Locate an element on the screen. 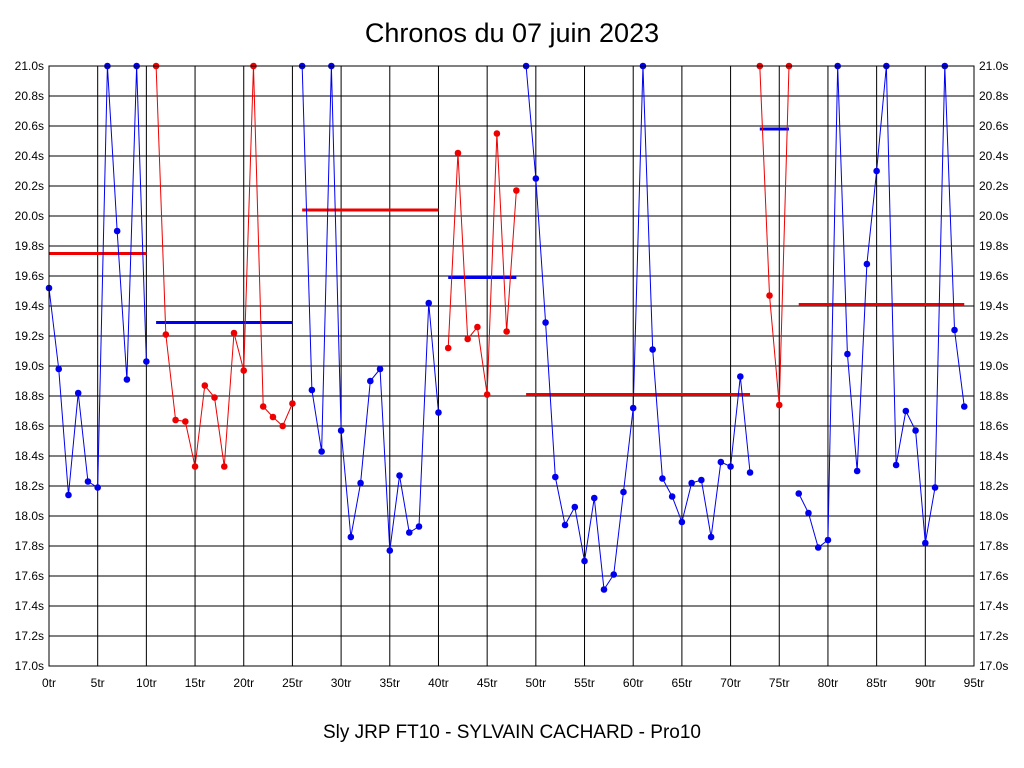 This screenshot has height=768, width=1024. x-tick-label: 90tr is located at coordinates (925, 683).